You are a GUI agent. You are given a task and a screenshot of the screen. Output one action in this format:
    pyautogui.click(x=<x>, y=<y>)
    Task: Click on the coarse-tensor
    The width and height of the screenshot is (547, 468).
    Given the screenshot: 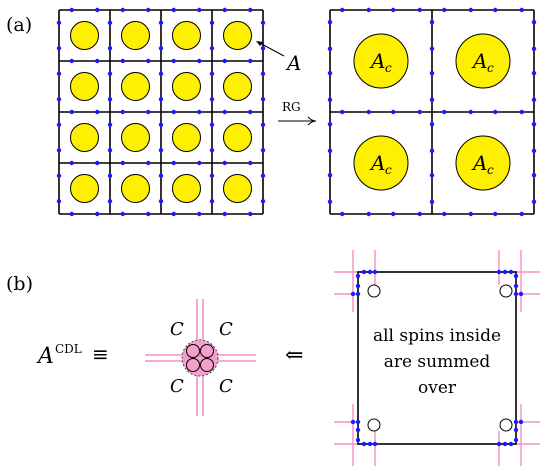 What is the action you would take?
    pyautogui.click(x=381, y=163)
    